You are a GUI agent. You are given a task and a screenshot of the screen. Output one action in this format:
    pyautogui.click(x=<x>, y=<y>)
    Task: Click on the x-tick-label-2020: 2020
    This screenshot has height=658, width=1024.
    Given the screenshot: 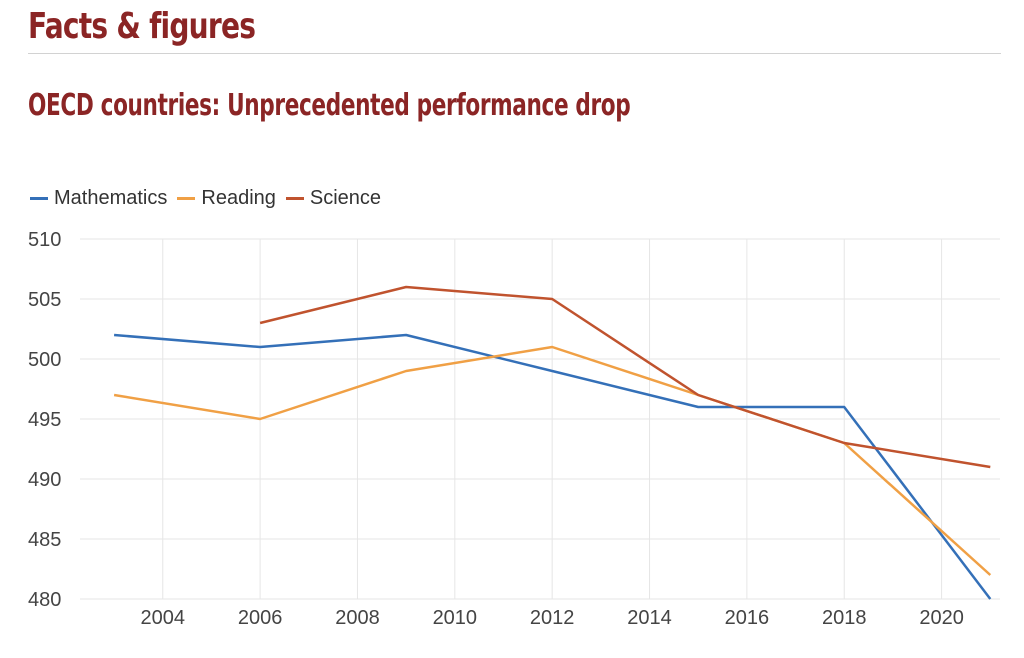 What is the action you would take?
    pyautogui.click(x=941, y=618)
    